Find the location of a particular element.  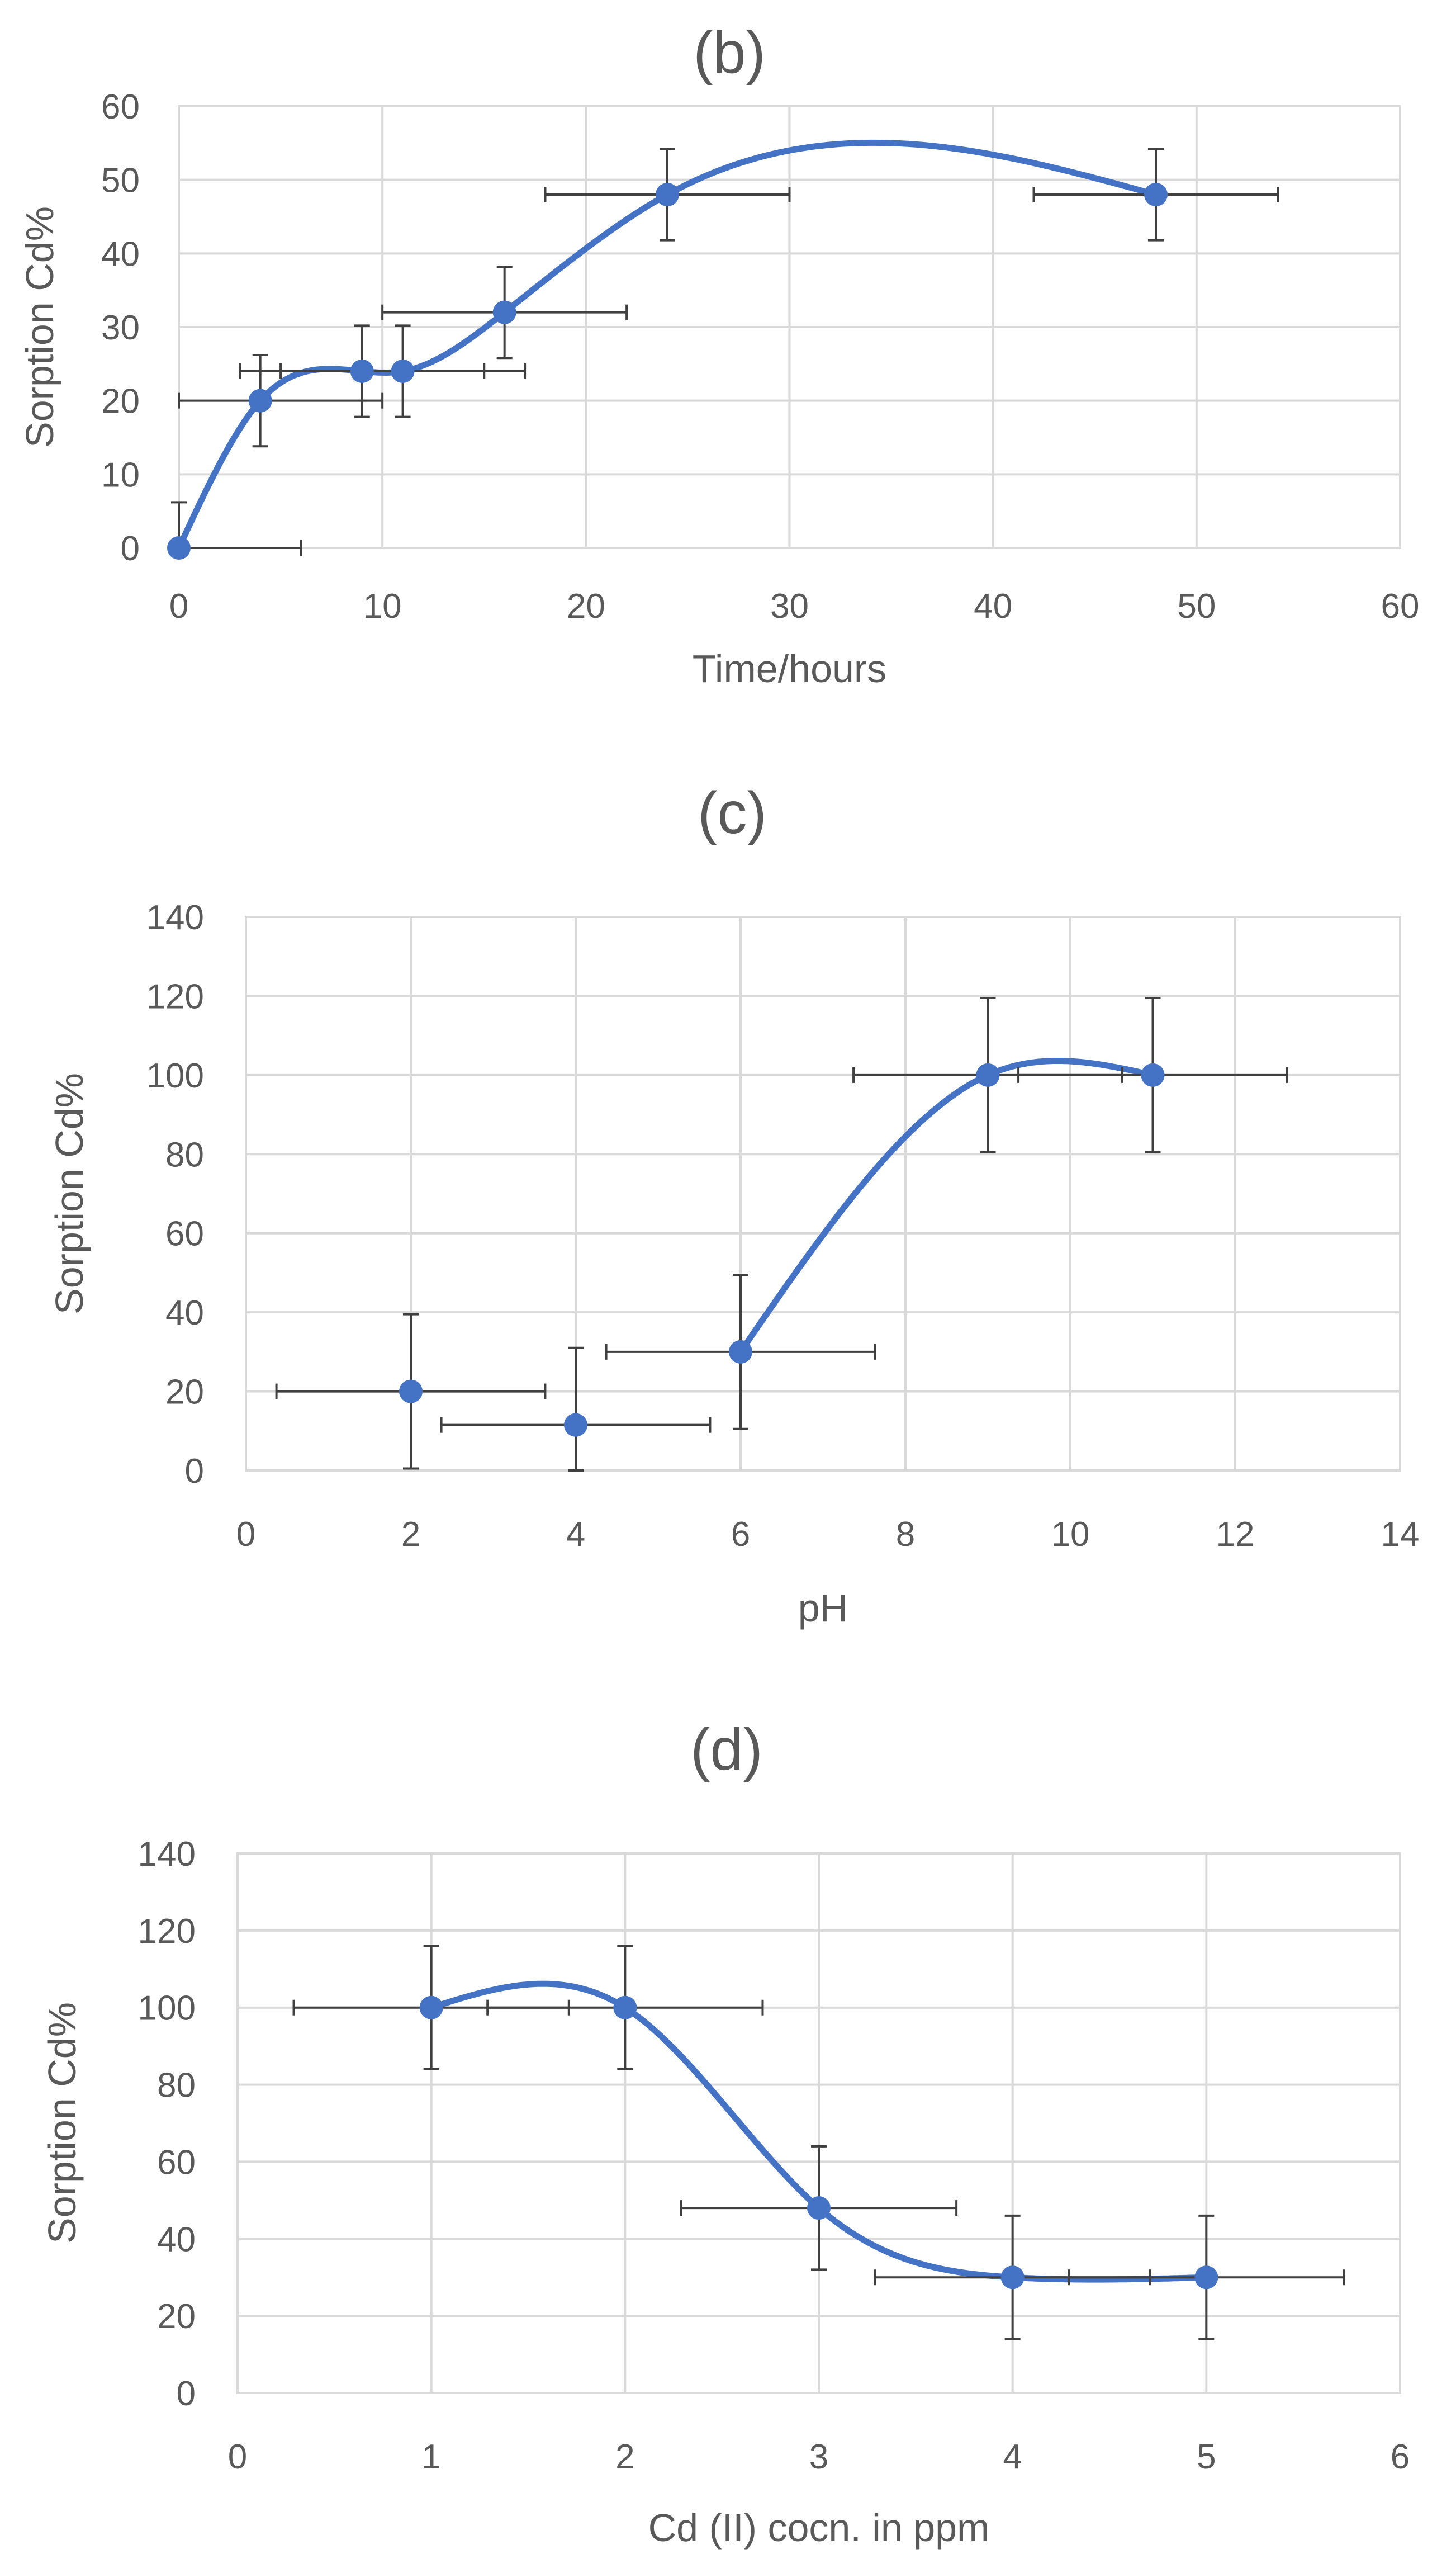

x-axis-title: Cd (II) cocn. in ppm is located at coordinates (819, 2528).